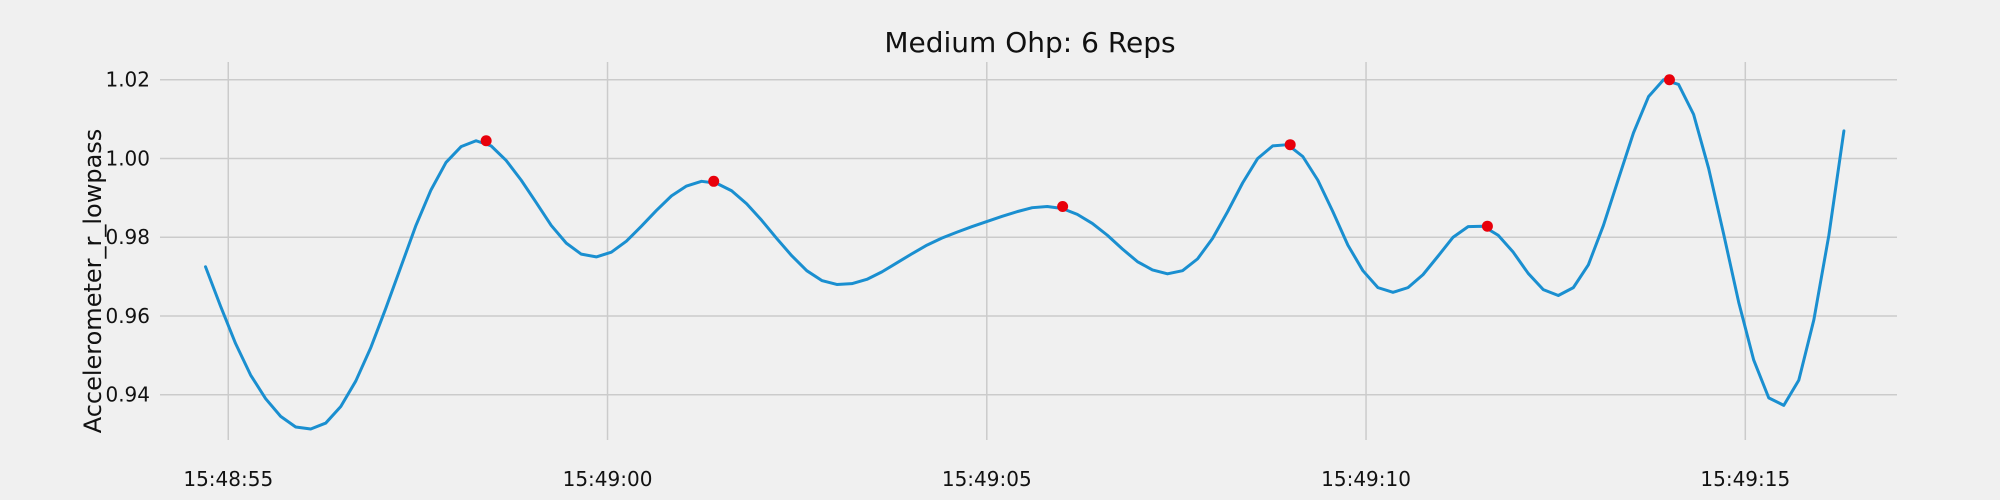  What do you see at coordinates (127, 80) in the screenshot?
I see `y-tick-label: 1.02` at bounding box center [127, 80].